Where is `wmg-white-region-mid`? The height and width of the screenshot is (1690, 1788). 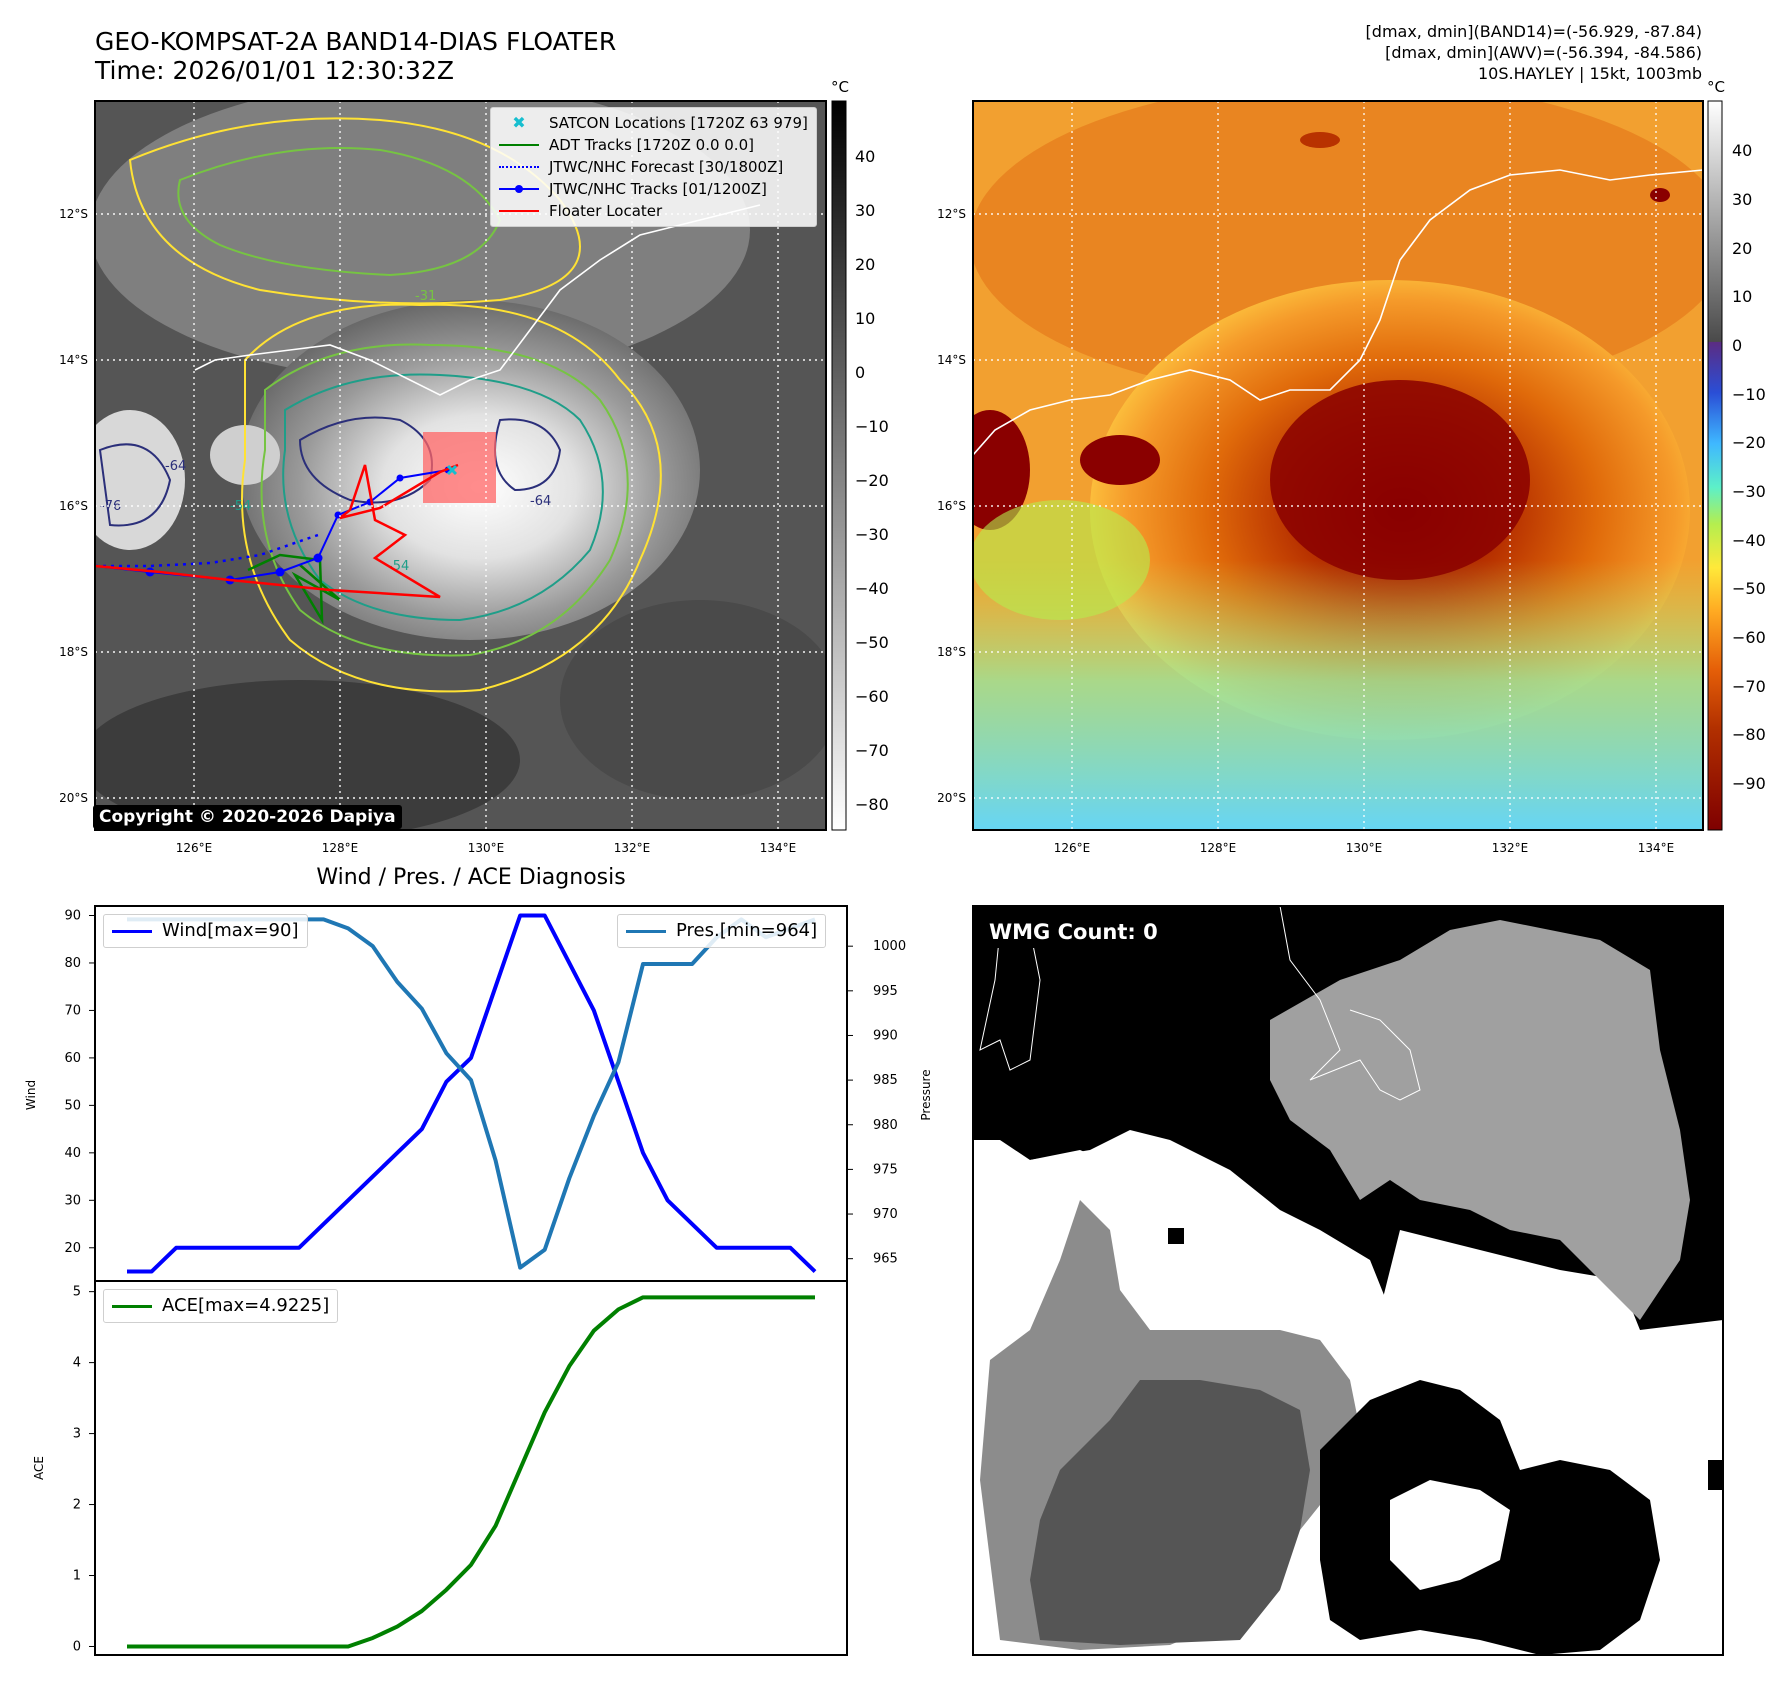 wmg-white-region-mid is located at coordinates (1210, 1245).